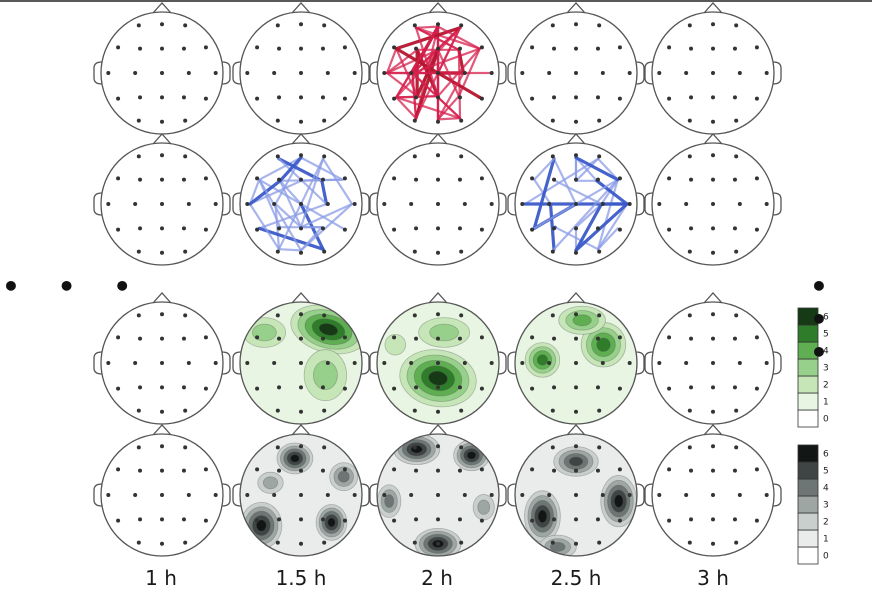  I want to click on right-ear, so click(777, 495).